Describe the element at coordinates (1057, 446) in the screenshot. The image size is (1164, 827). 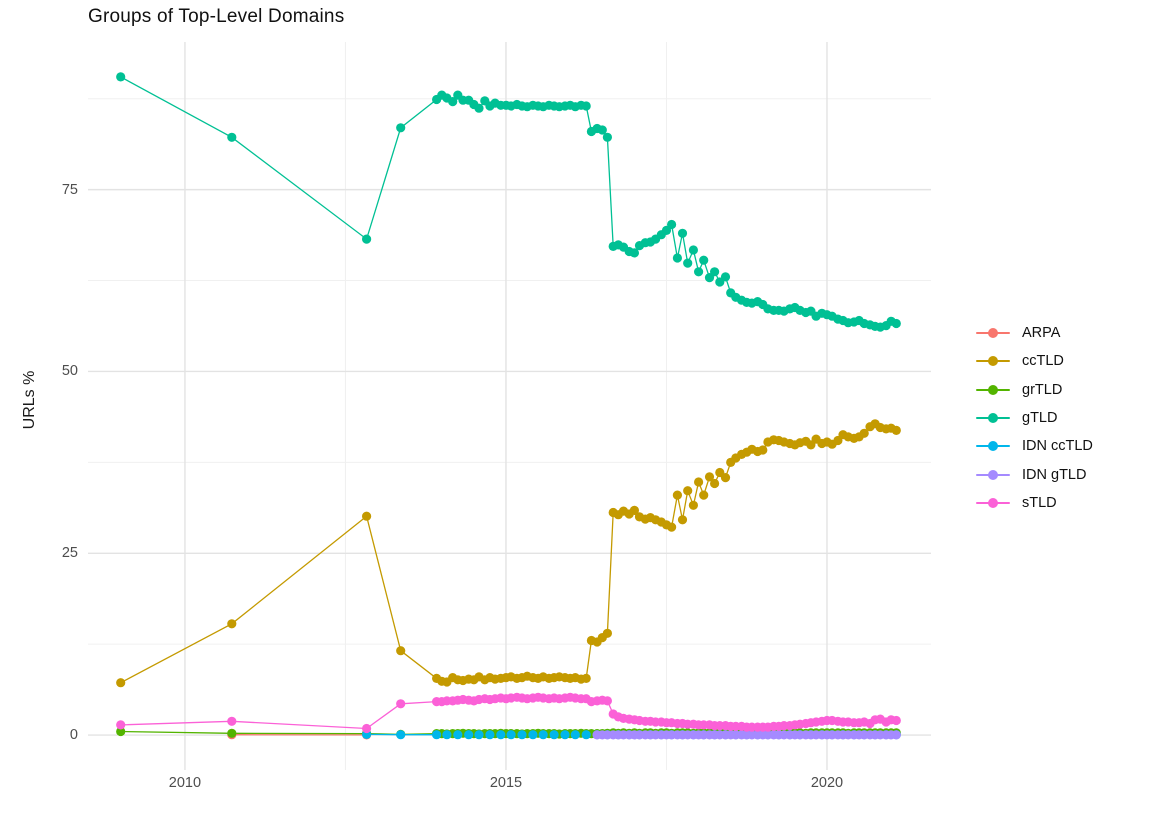
I see `legend-label-idn-cctld: IDN ccTLD` at that location.